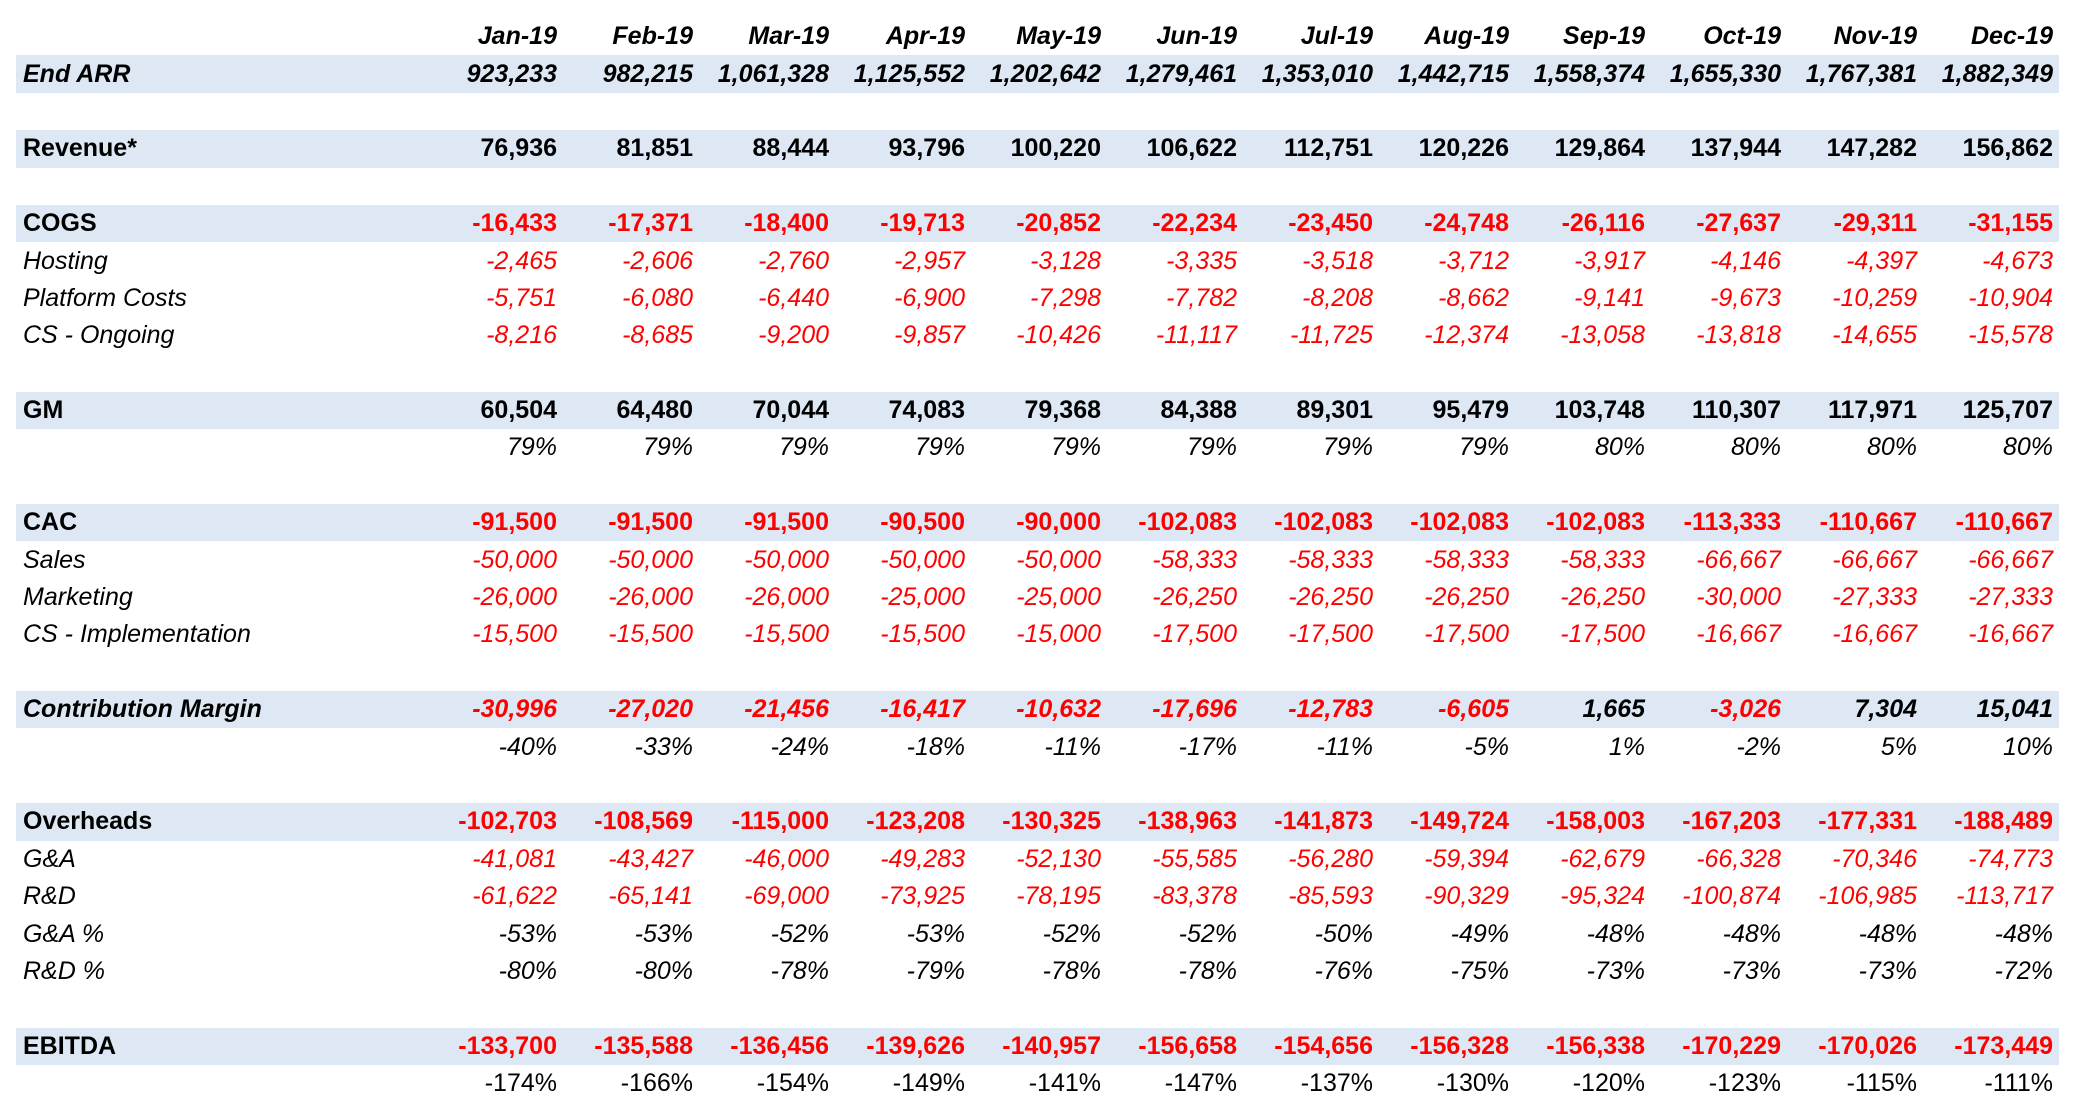 The width and height of the screenshot is (2079, 1109). What do you see at coordinates (925, 36) in the screenshot?
I see `month-header-cell: Apr-19` at bounding box center [925, 36].